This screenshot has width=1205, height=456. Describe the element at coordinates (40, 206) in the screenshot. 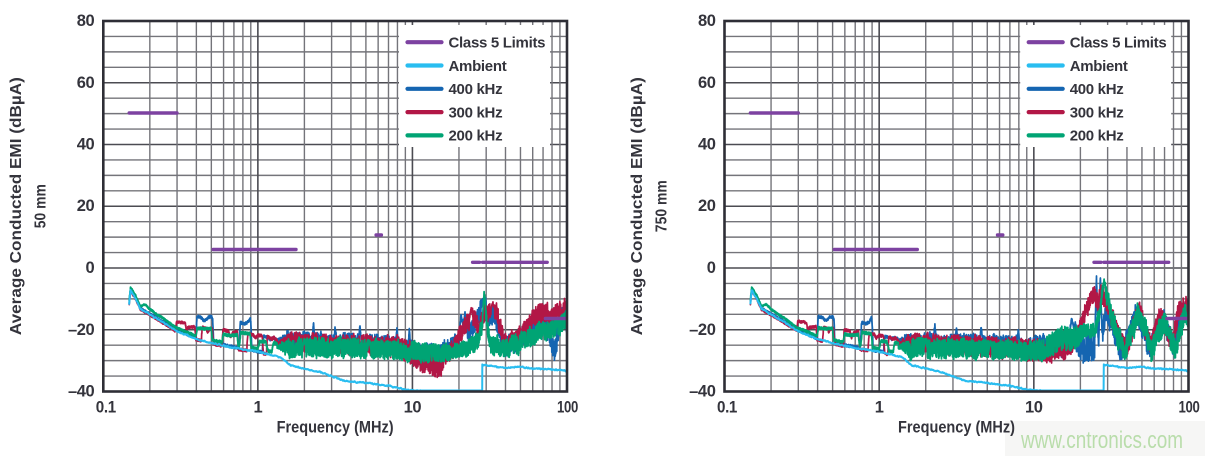

I see `svg-text: 50 mm` at that location.